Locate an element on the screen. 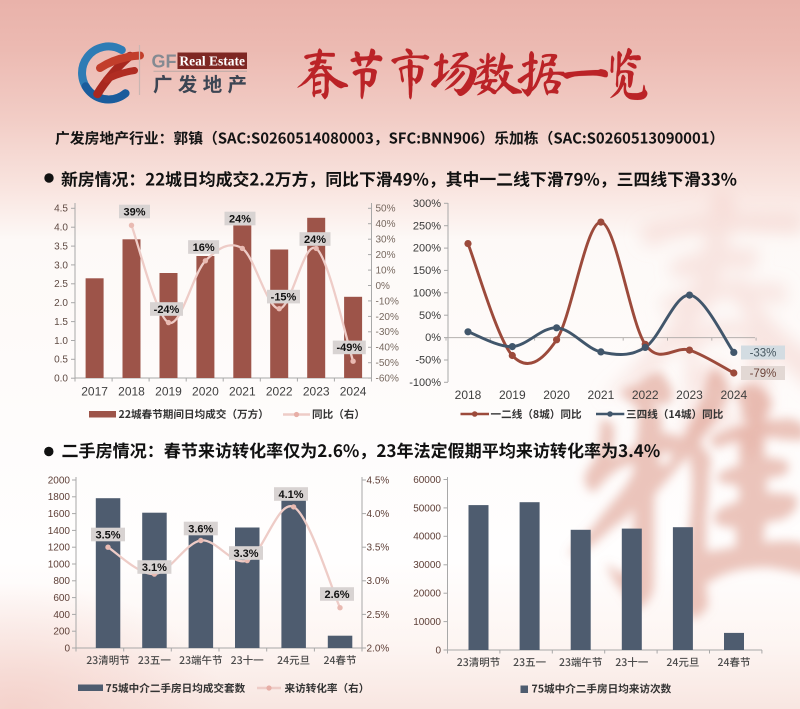 Image resolution: width=800 pixels, height=709 pixels. svg-text: -10% is located at coordinates (387, 301).